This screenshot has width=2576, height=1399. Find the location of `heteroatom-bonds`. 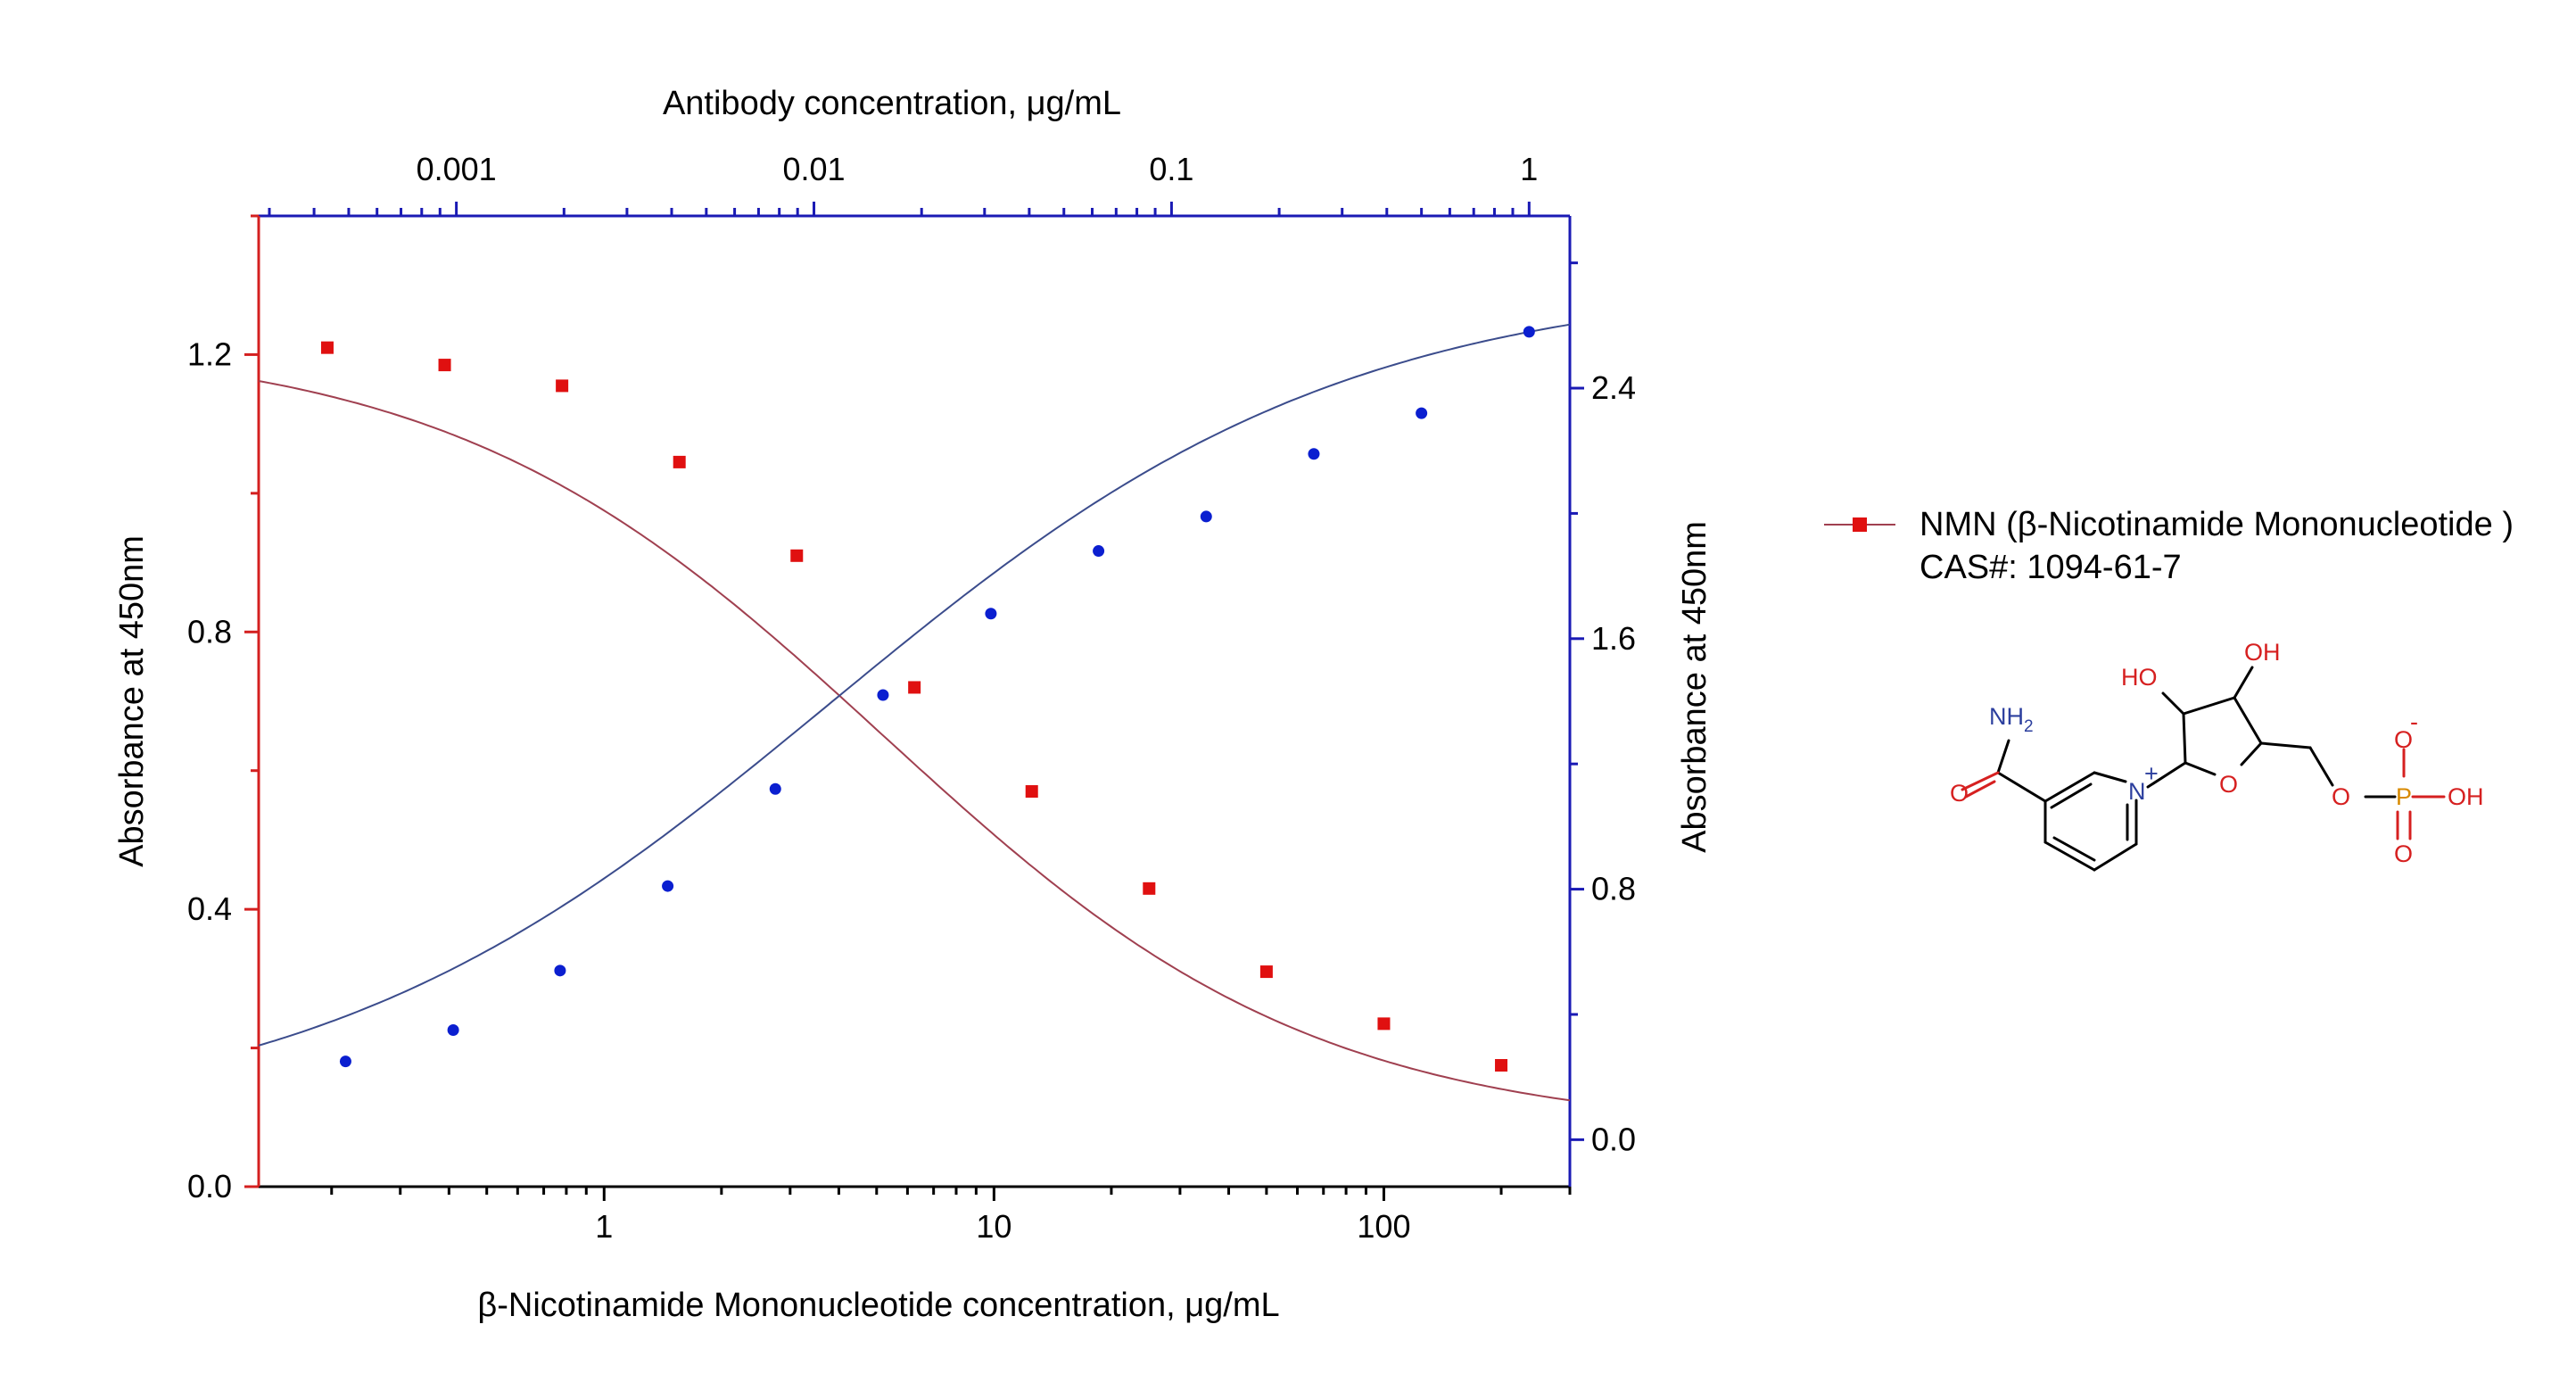

heteroatom-bonds is located at coordinates (2203, 794).